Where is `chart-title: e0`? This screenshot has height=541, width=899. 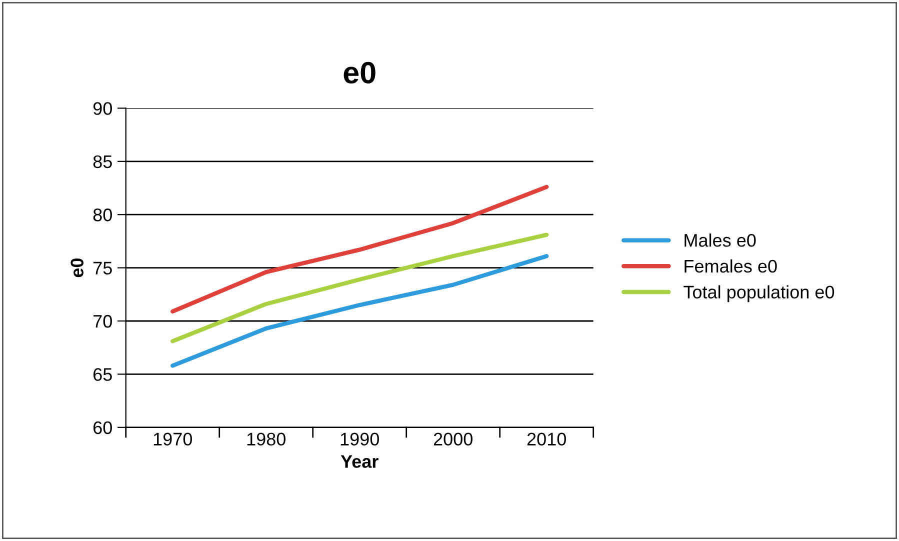
chart-title: e0 is located at coordinates (360, 73).